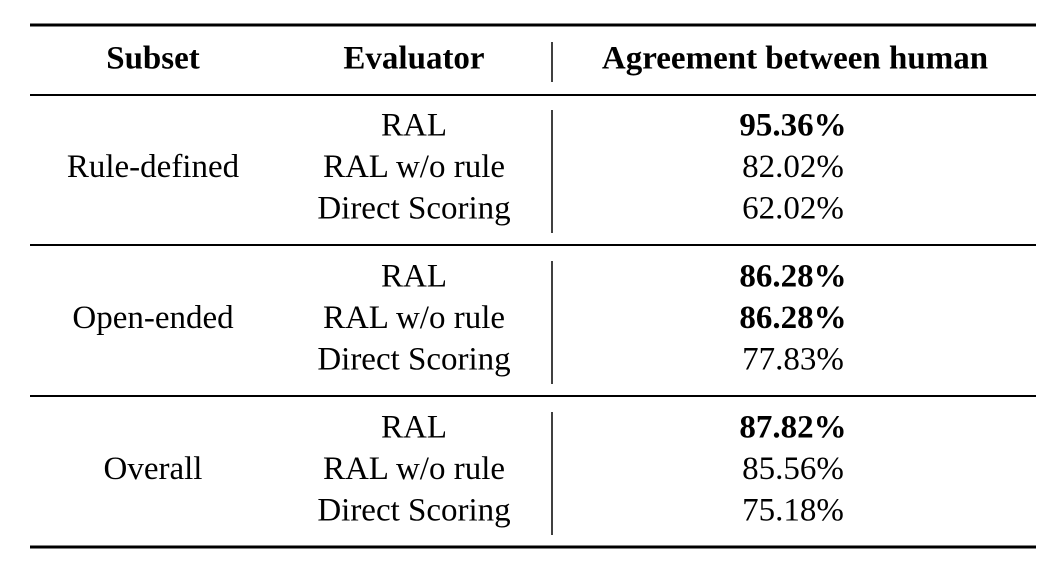 The height and width of the screenshot is (576, 1058). What do you see at coordinates (793, 511) in the screenshot?
I see `agreement-value: 75.18%` at bounding box center [793, 511].